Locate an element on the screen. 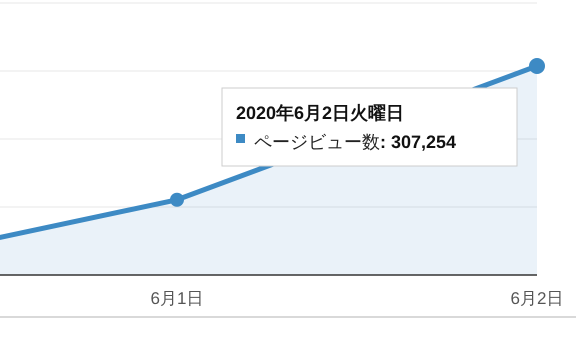  annotation: : 307,254 is located at coordinates (418, 142).